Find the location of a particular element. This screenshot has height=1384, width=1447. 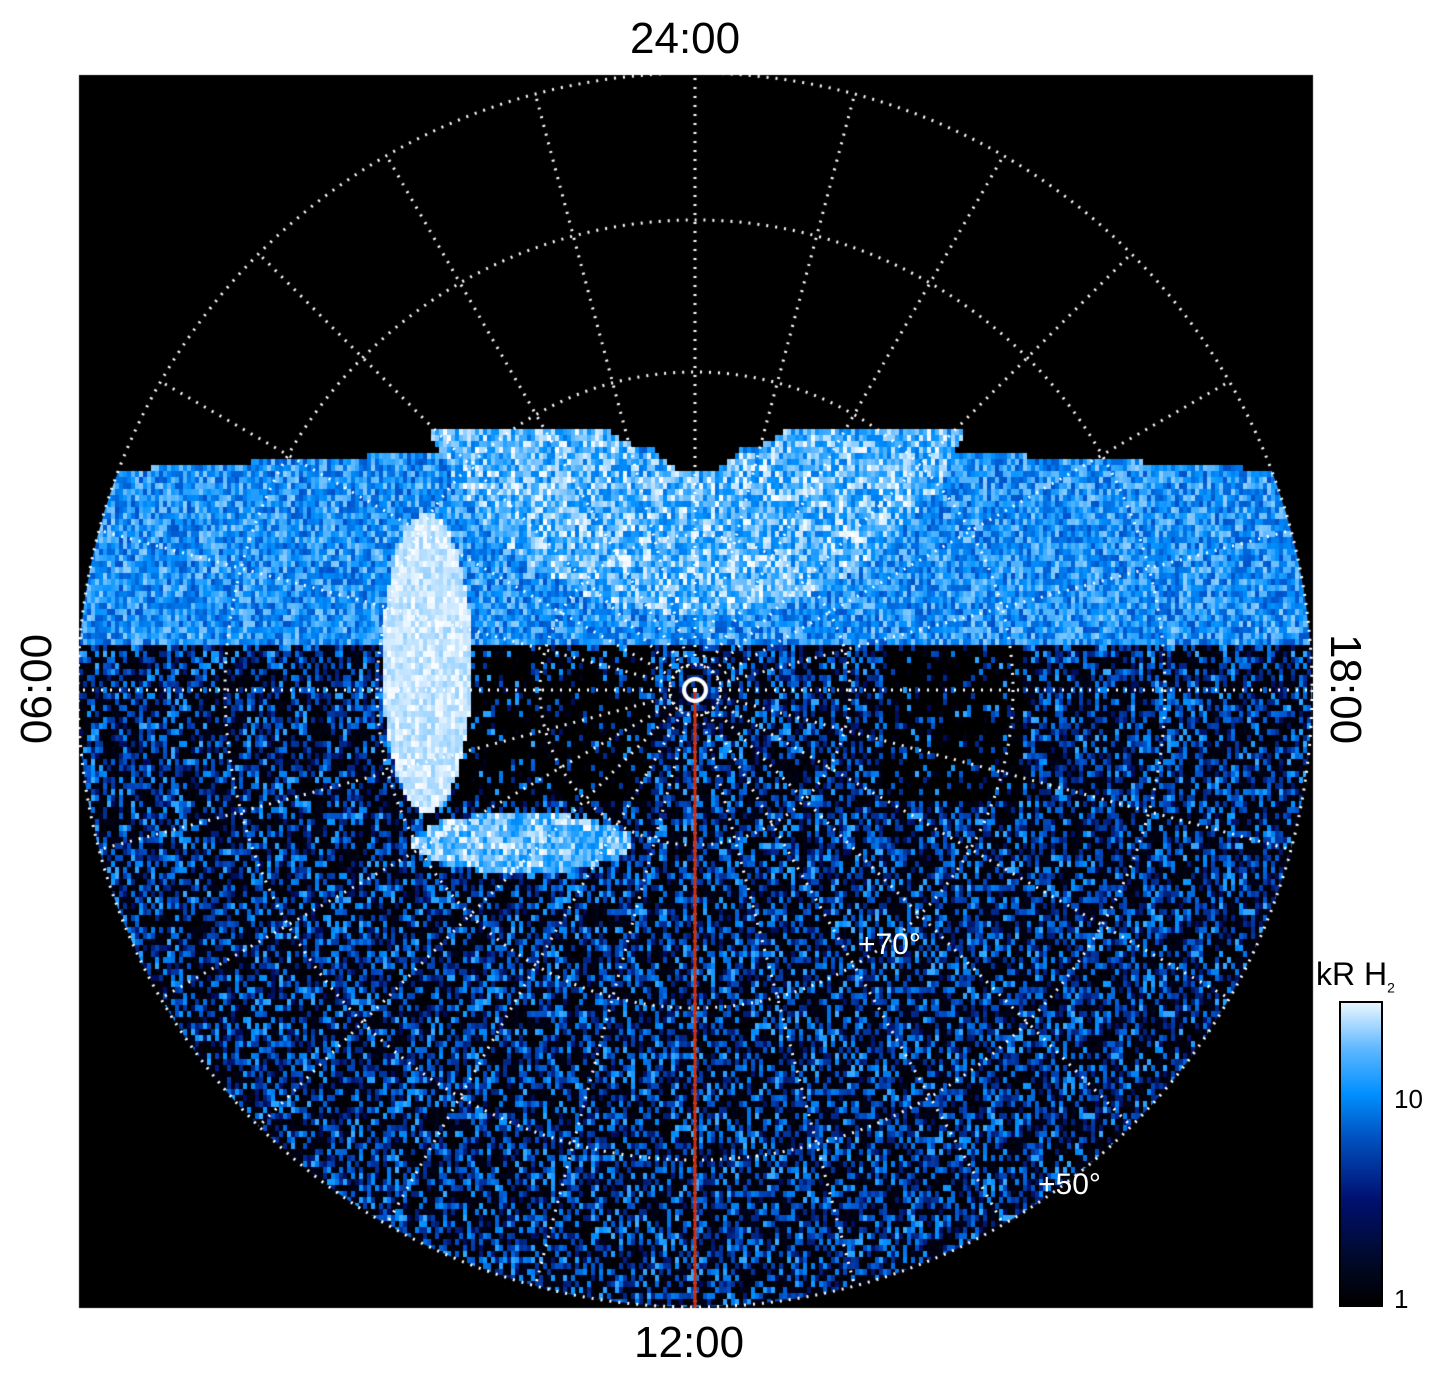

colorbar-unit: kR H is located at coordinates (1352, 974).